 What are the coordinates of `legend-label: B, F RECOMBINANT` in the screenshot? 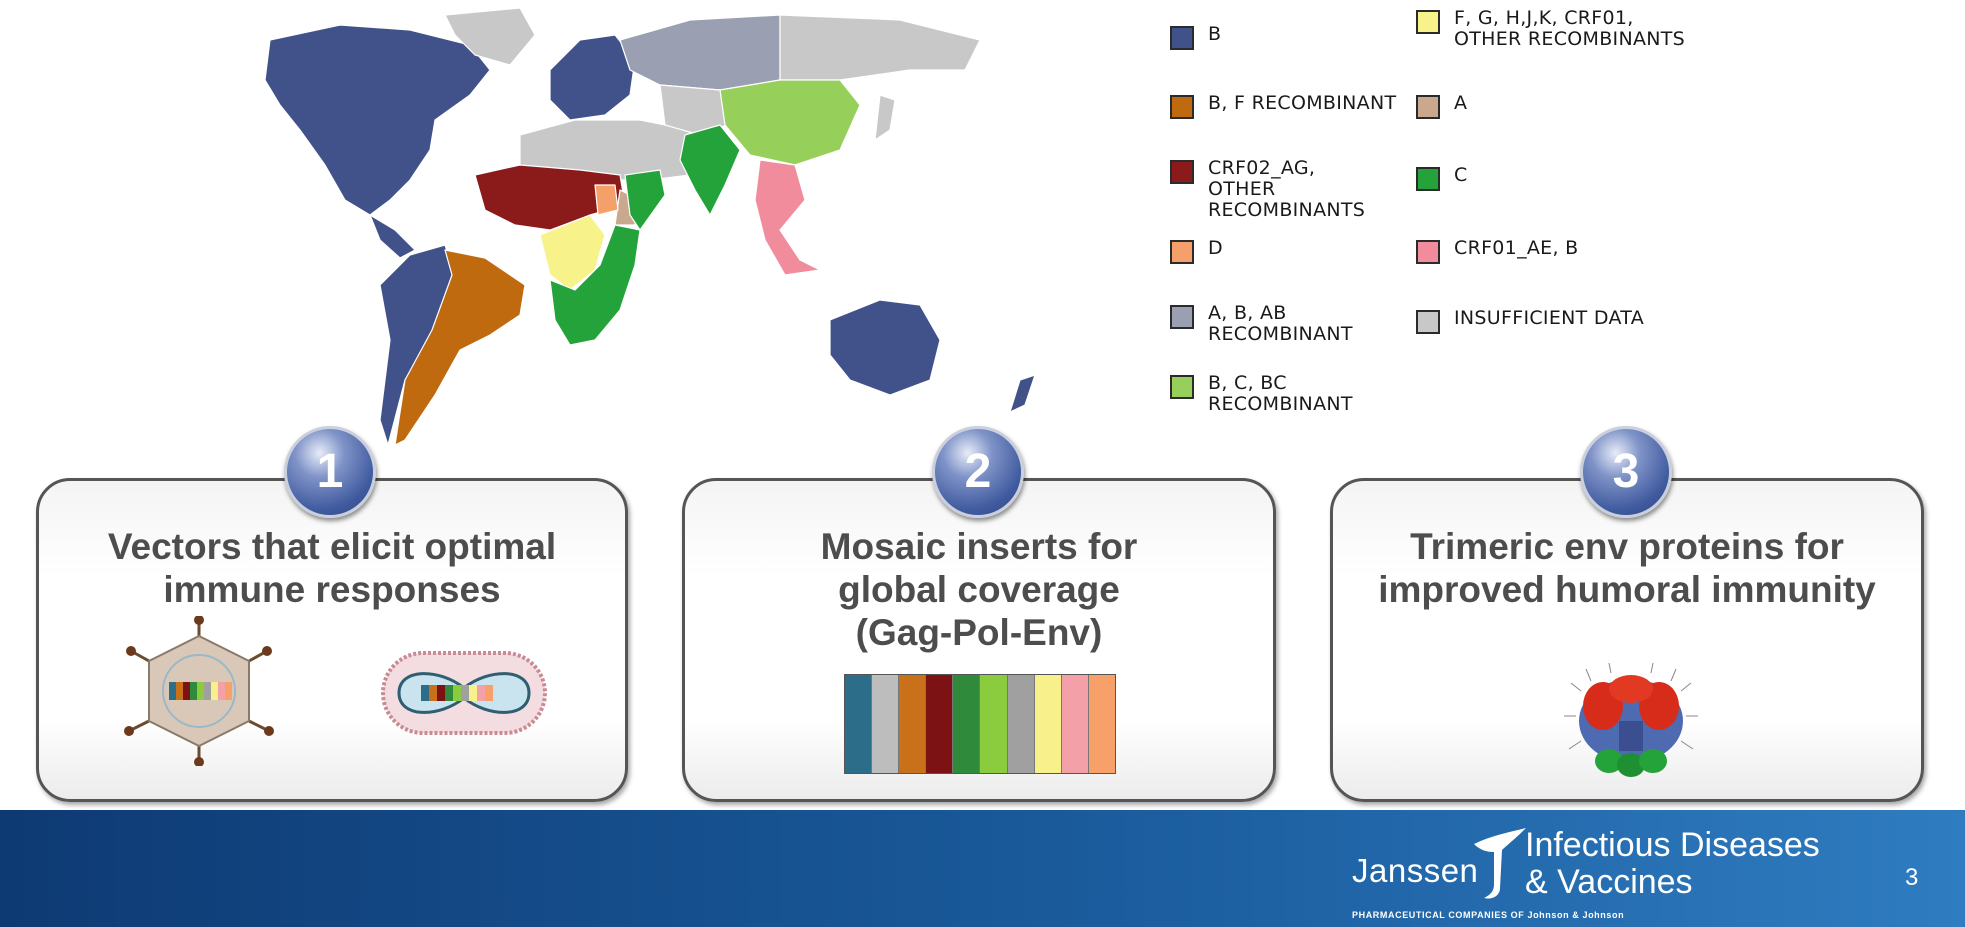 It's located at (1302, 103).